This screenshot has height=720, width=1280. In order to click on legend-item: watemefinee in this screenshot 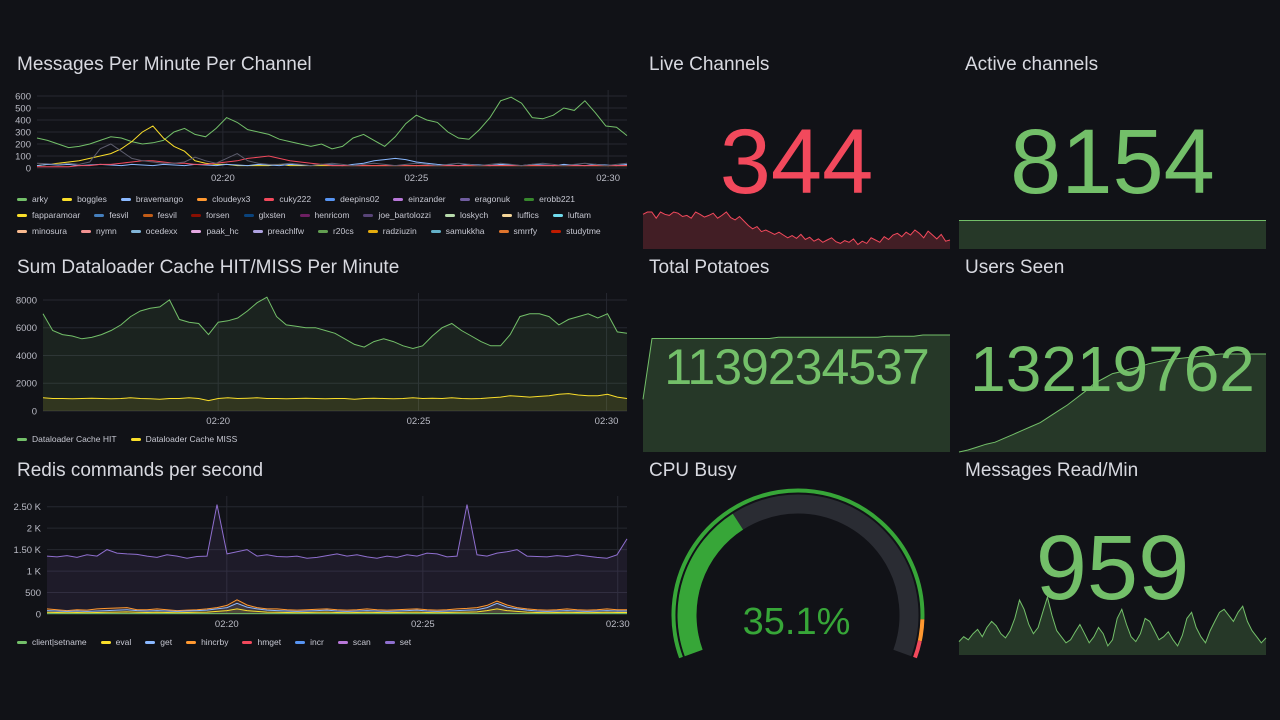, I will do `click(223, 243)`.